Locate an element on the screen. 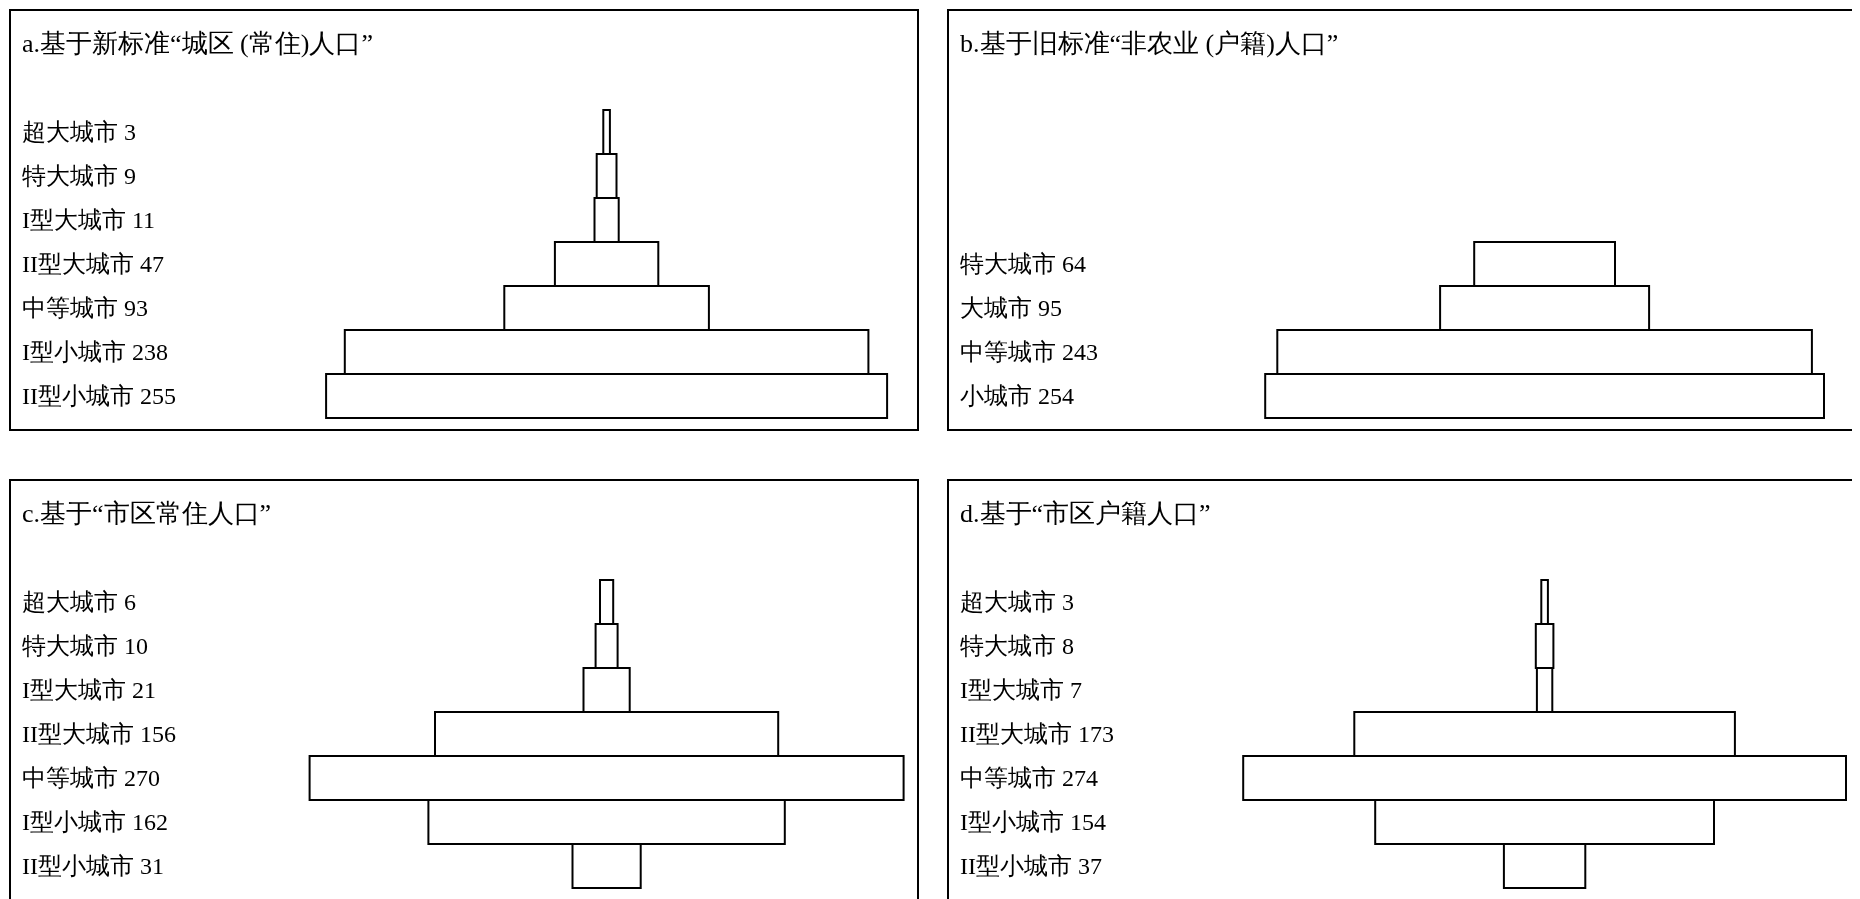 The width and height of the screenshot is (1860, 899). data-label: 93 is located at coordinates (136, 308).